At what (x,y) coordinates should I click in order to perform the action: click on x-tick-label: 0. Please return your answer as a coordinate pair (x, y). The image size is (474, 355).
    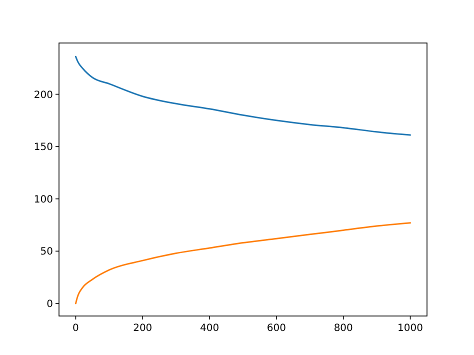
    Looking at the image, I should click on (75, 328).